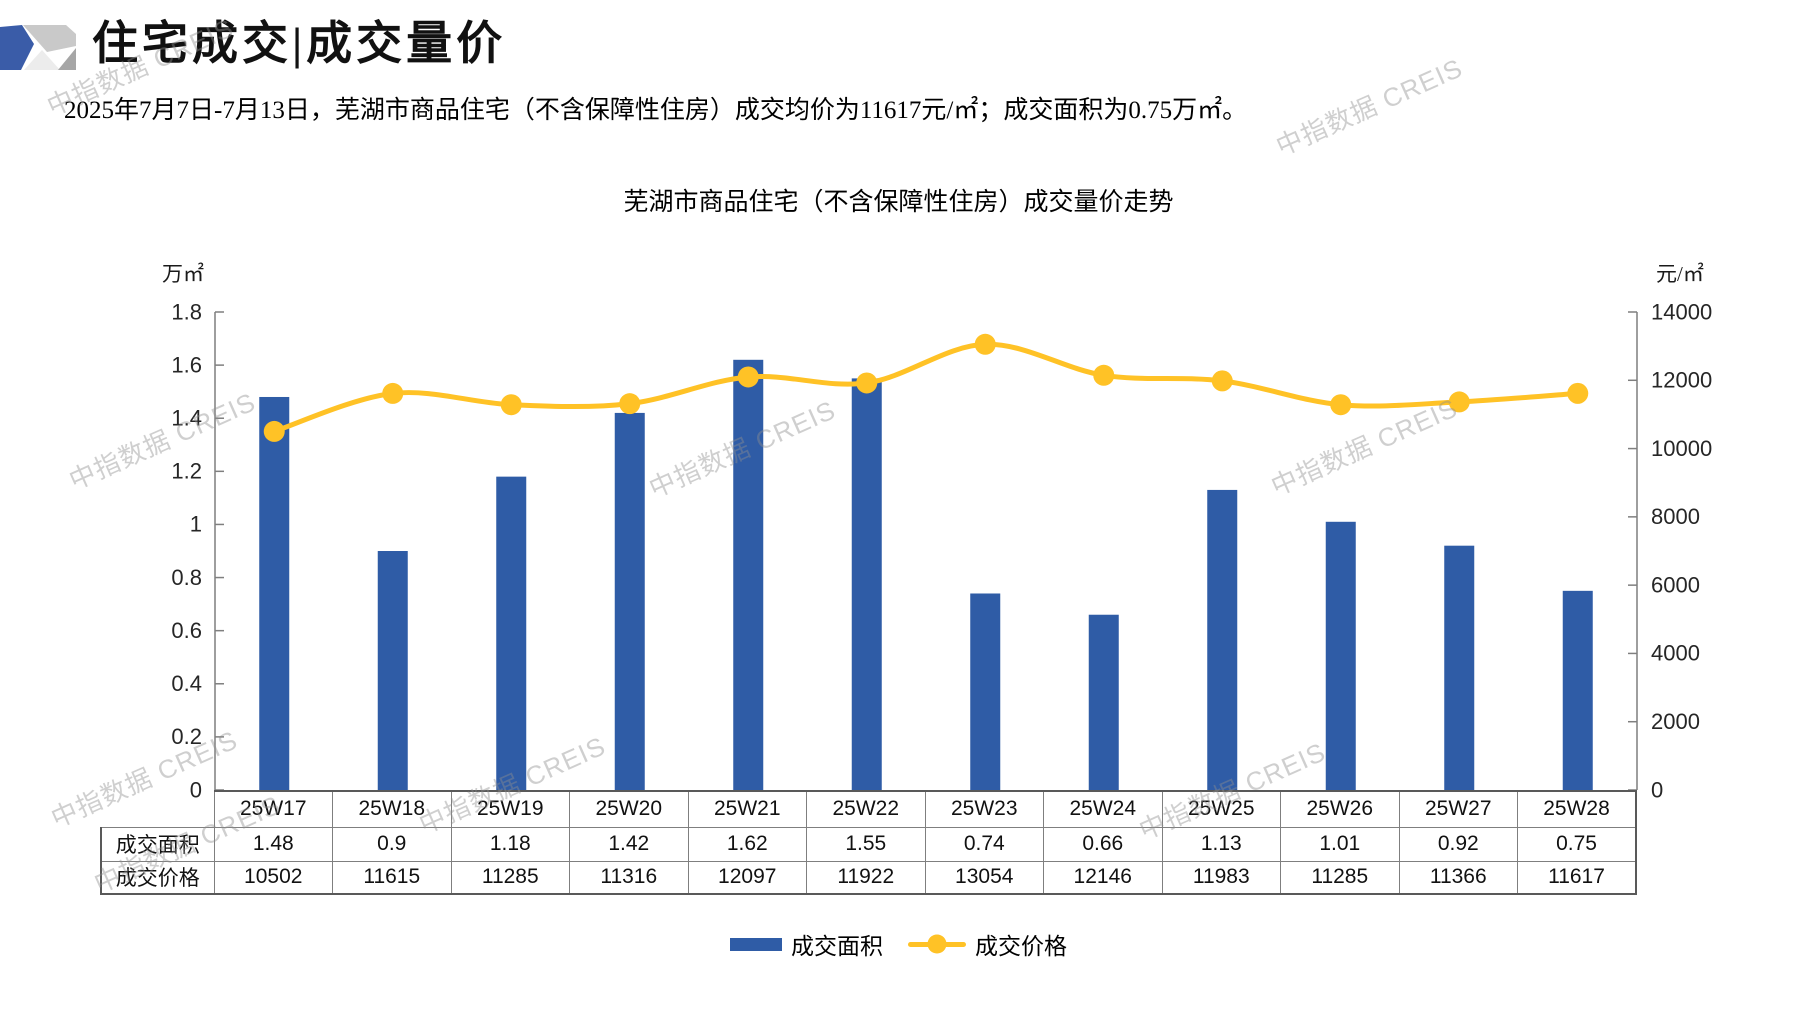 The image size is (1797, 1010). Describe the element at coordinates (1104, 375) in the screenshot. I see `price-point-25W24` at that location.